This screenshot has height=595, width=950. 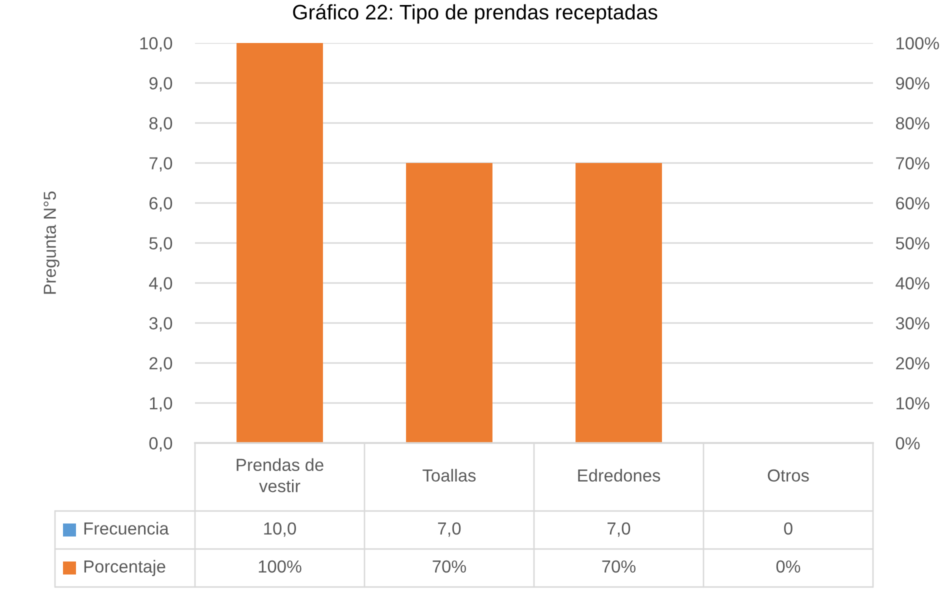 What do you see at coordinates (280, 566) in the screenshot?
I see `data-label: 100%` at bounding box center [280, 566].